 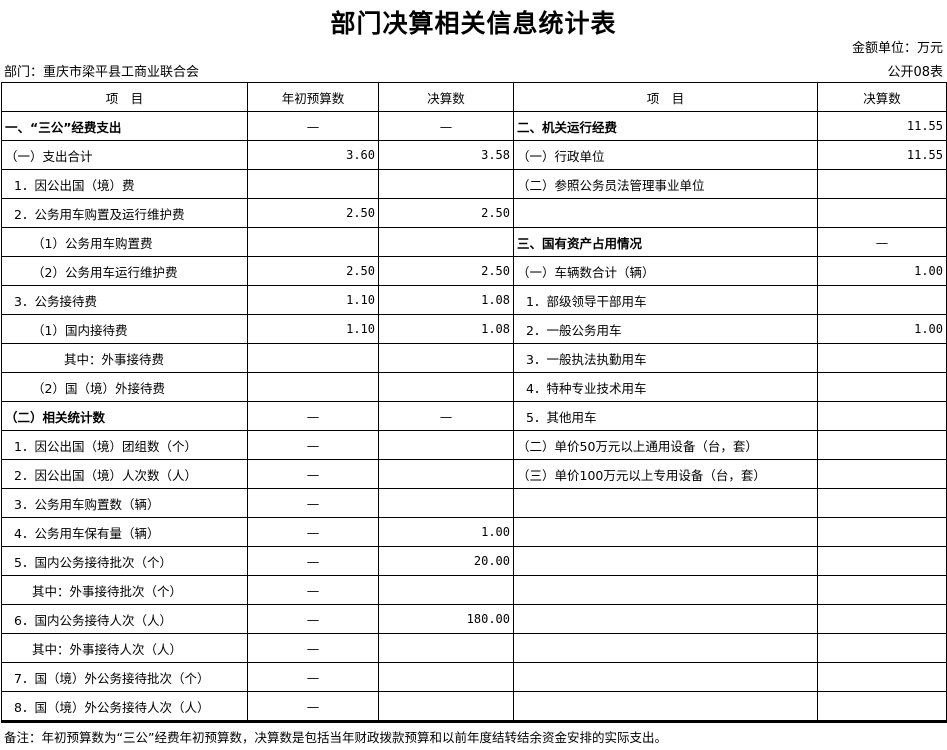 What do you see at coordinates (474, 590) in the screenshot?
I see `table-row: 其中：外事接待批次（个） —` at bounding box center [474, 590].